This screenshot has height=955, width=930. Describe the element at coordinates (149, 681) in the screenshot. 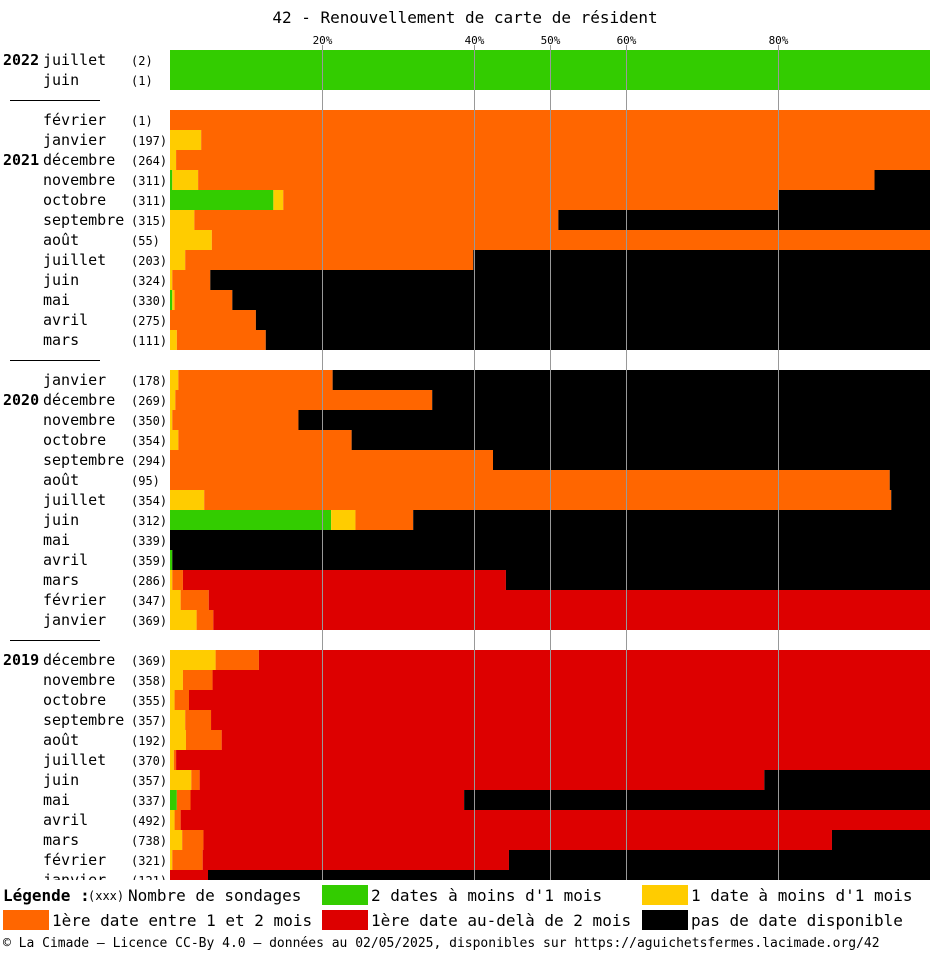

I see `count-label: (358)` at that location.